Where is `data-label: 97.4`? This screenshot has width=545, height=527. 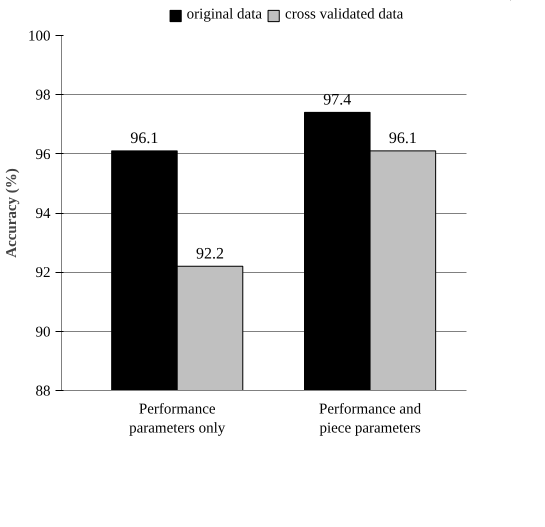 data-label: 97.4 is located at coordinates (337, 99).